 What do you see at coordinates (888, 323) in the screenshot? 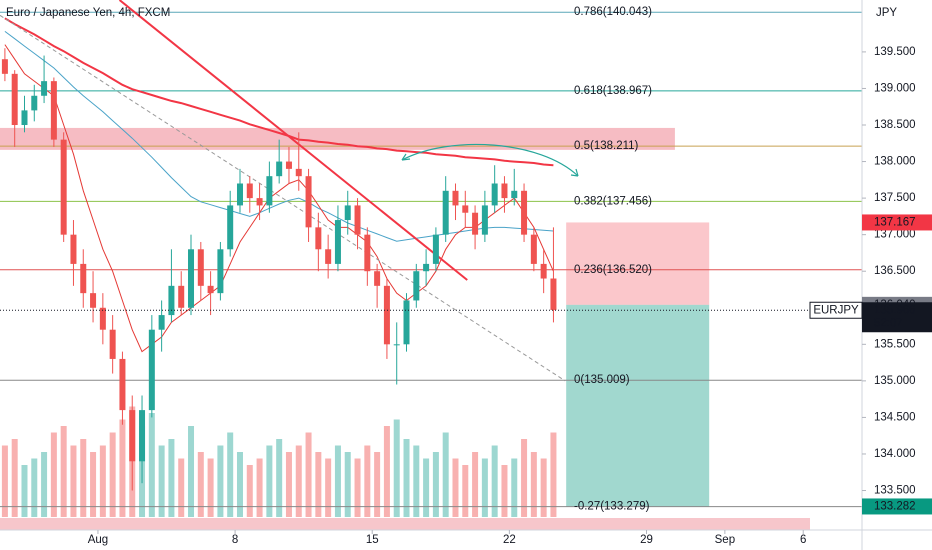
I see `countdown-label: 52:07` at bounding box center [888, 323].